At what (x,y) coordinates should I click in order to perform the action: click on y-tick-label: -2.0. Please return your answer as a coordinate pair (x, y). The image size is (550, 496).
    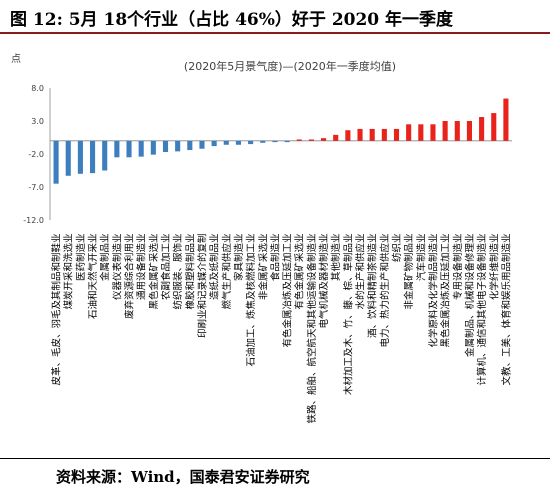
    Looking at the image, I should click on (36, 154).